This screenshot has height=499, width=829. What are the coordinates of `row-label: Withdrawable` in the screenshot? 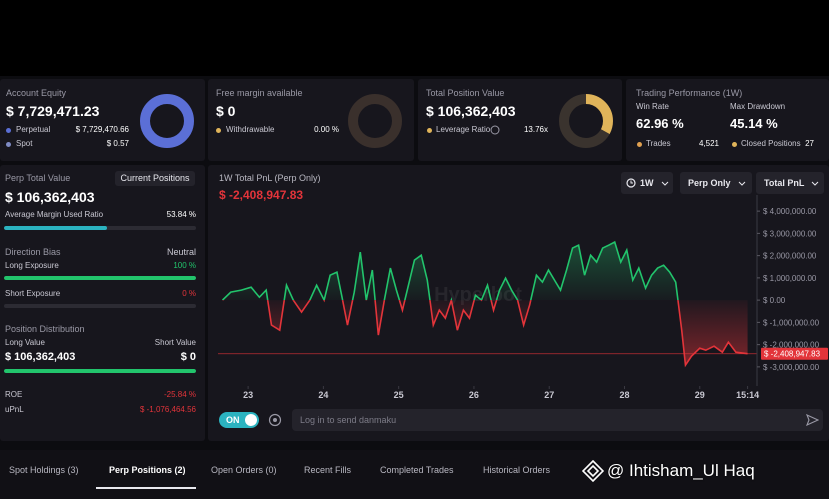 It's located at (250, 129).